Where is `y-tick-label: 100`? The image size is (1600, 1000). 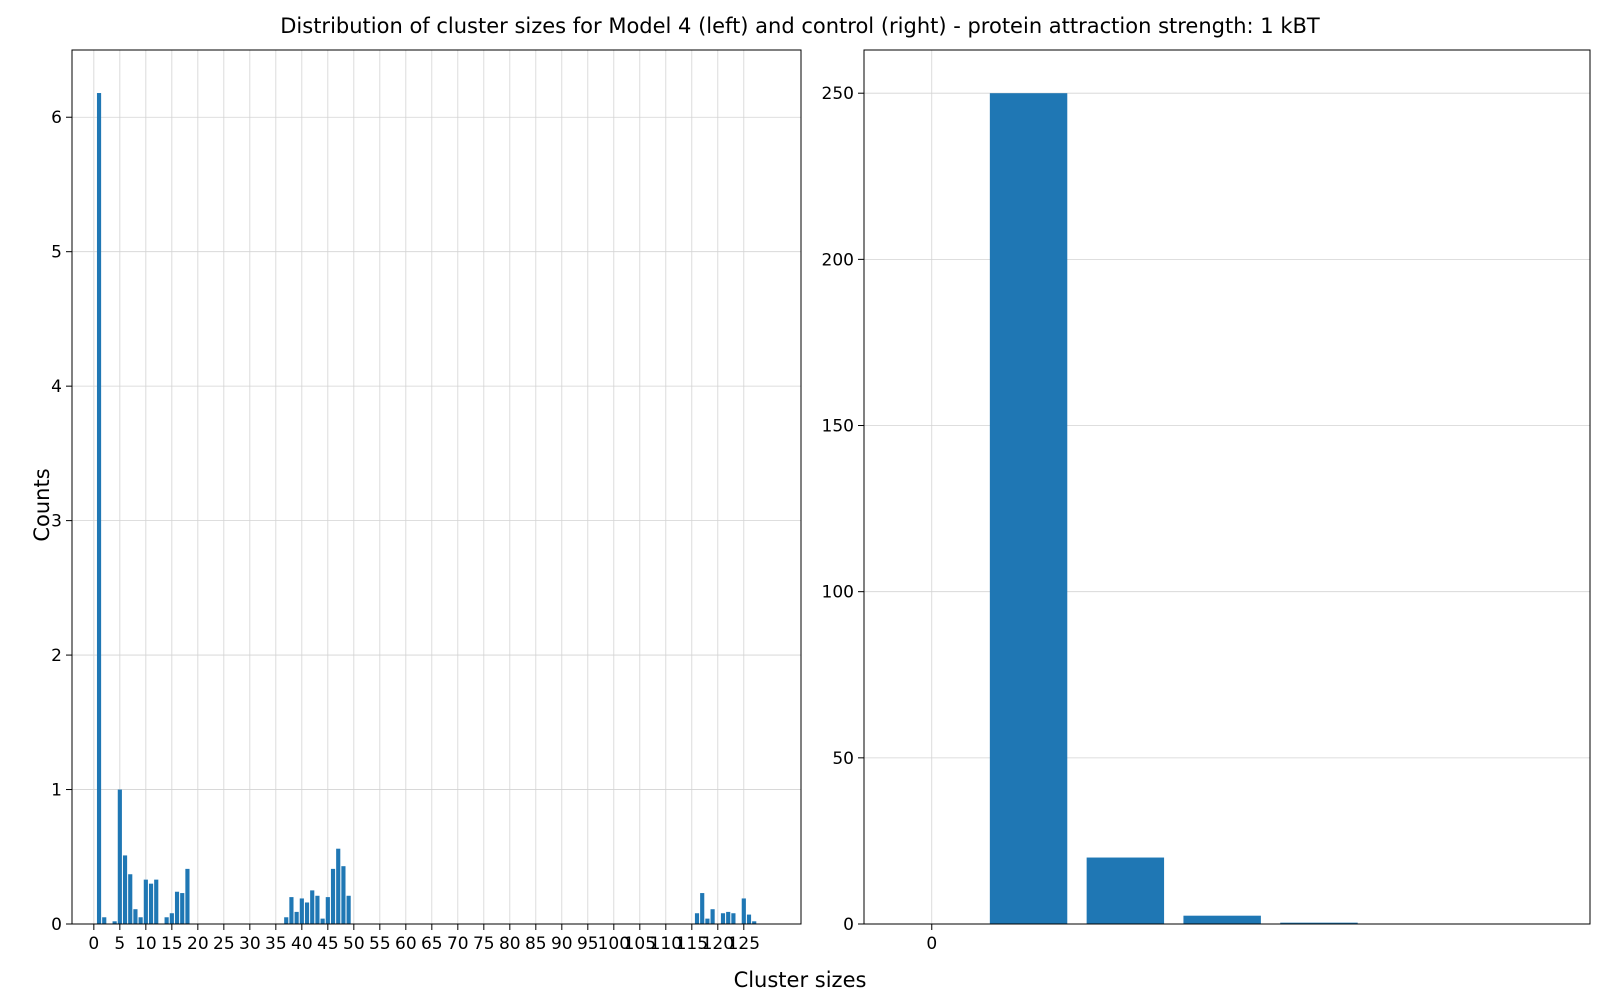
y-tick-label: 100 is located at coordinates (838, 593).